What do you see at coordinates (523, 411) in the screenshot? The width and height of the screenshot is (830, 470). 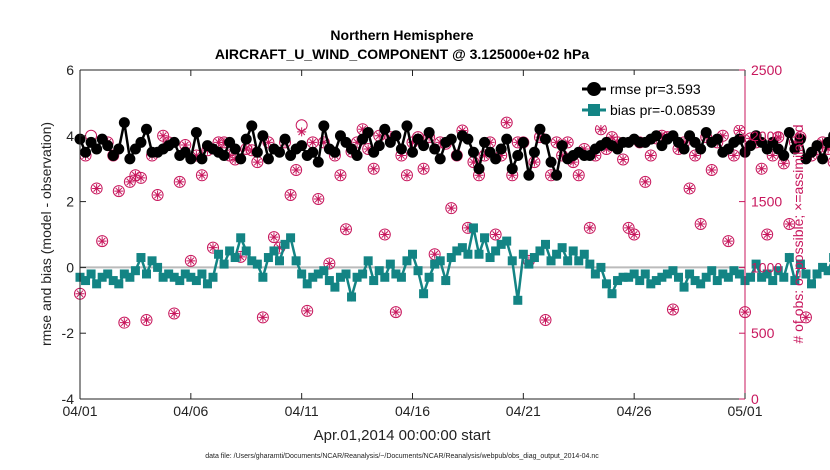 I see `x-tick-label: 04/21` at bounding box center [523, 411].